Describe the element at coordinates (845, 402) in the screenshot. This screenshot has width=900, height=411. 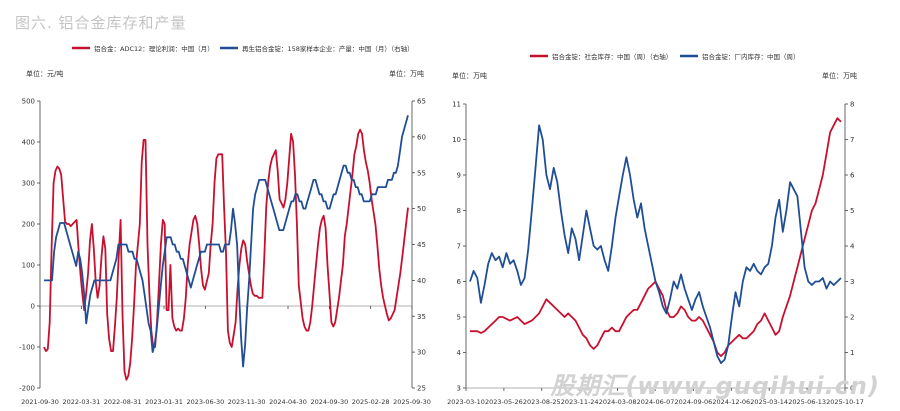
I see `x-tick-label: 2025-10-17` at that location.